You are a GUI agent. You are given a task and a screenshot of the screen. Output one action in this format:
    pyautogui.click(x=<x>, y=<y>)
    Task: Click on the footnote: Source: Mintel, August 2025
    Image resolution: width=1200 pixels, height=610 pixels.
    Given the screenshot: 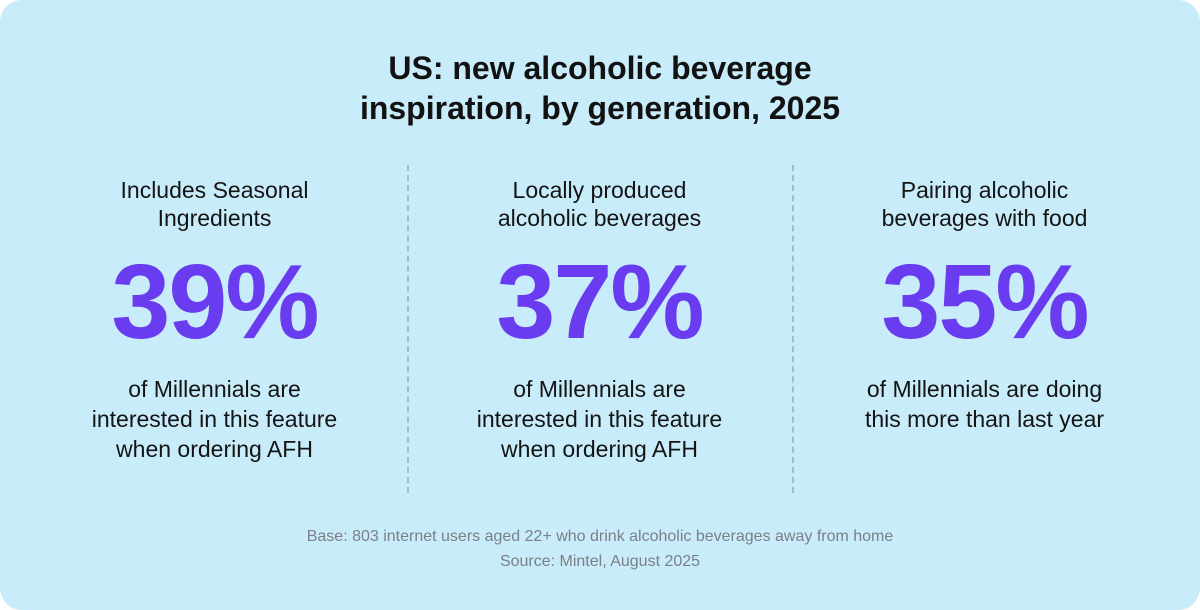 What is the action you would take?
    pyautogui.click(x=600, y=561)
    